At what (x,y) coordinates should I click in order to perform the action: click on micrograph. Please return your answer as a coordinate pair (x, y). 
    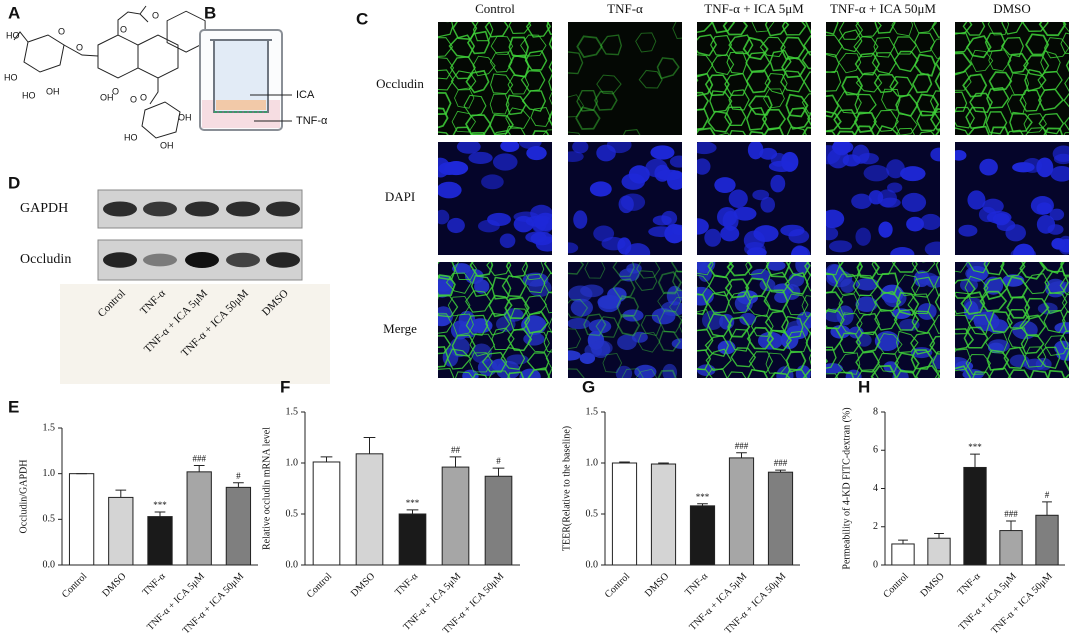
    Looking at the image, I should click on (625, 198).